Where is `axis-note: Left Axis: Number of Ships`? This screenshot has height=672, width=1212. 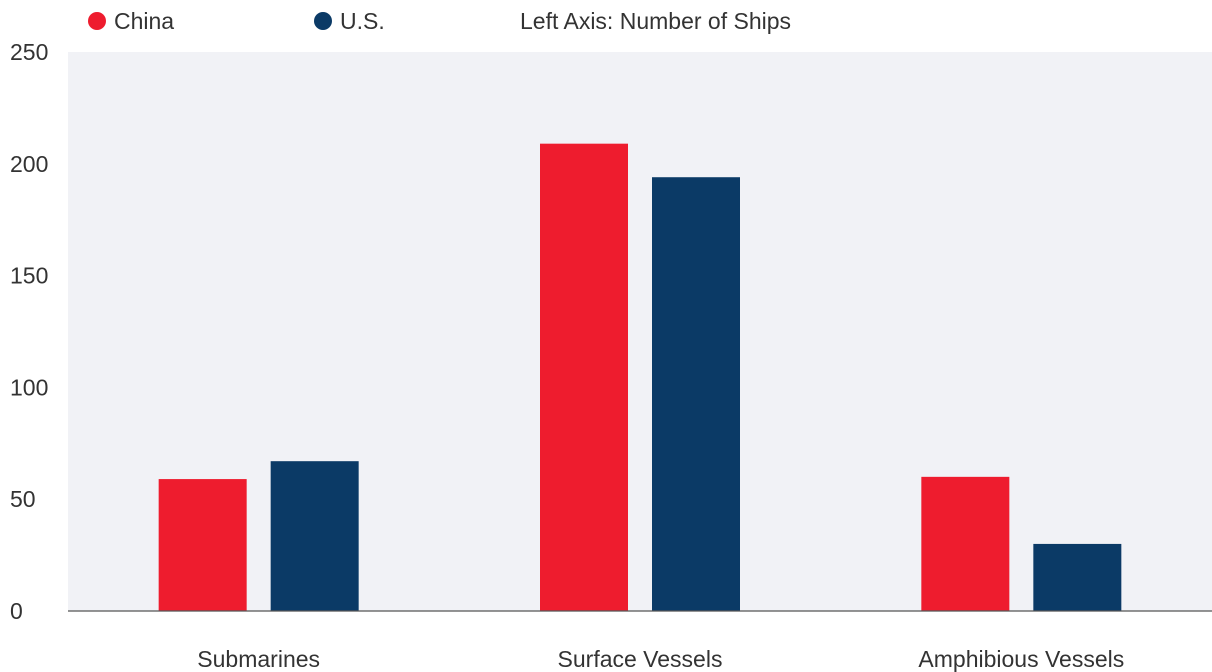
axis-note: Left Axis: Number of Ships is located at coordinates (656, 21).